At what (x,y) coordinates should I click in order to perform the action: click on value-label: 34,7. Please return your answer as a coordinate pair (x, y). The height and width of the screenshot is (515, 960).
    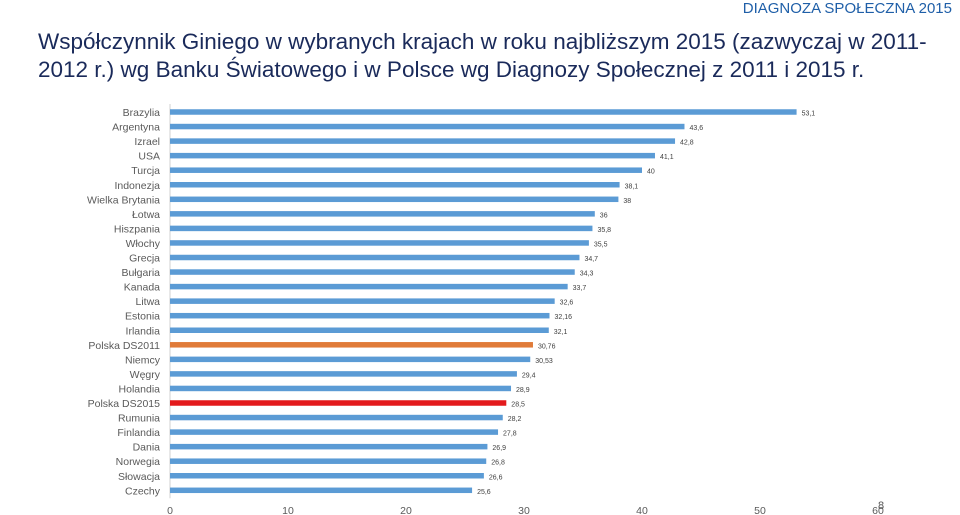
    Looking at the image, I should click on (591, 259).